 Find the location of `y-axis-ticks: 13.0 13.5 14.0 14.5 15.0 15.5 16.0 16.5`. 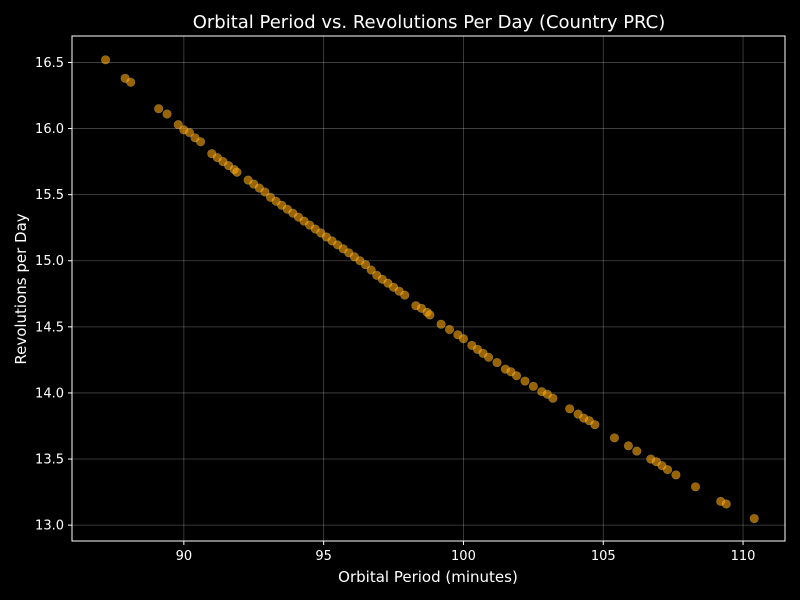

y-axis-ticks: 13.0 13.5 14.0 14.5 15.0 15.5 16.0 16.5 is located at coordinates (53, 295).